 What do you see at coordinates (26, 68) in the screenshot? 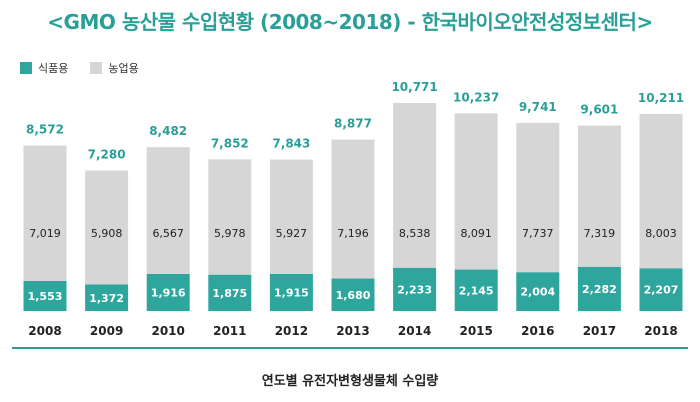
I see `legend-swatch-food` at bounding box center [26, 68].